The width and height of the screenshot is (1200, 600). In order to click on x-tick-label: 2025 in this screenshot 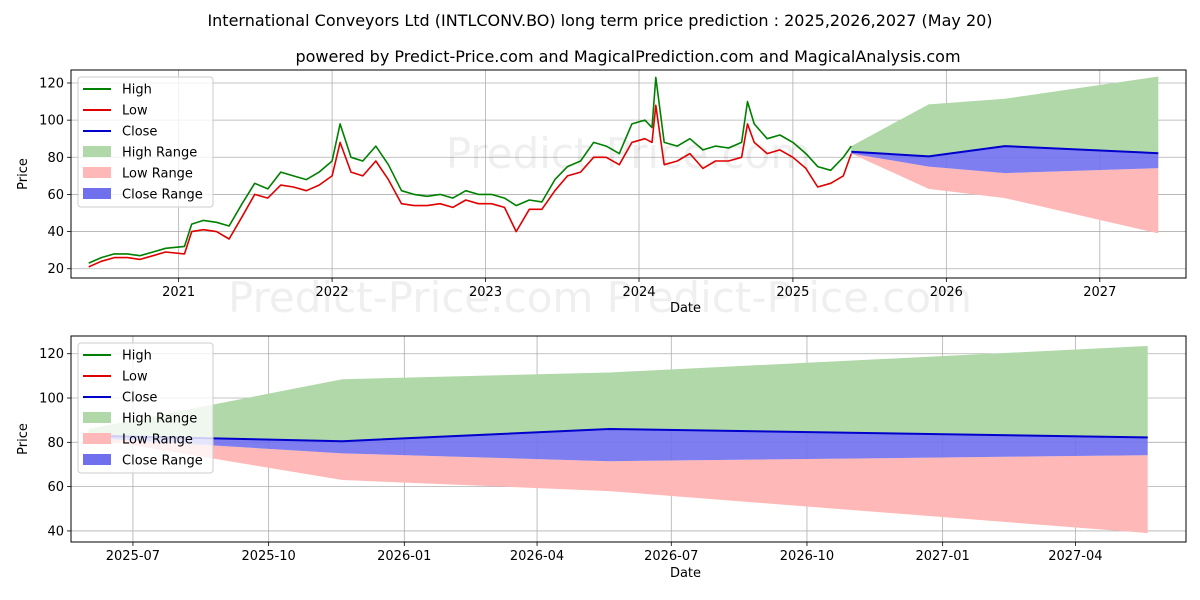, I will do `click(792, 292)`.